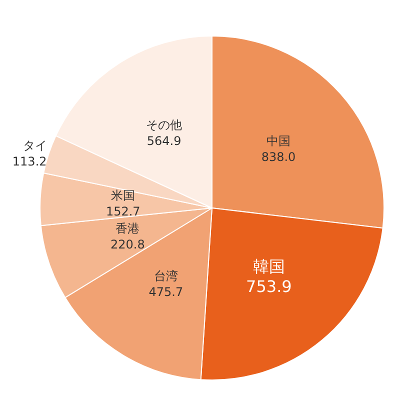 This screenshot has width=400, height=400. I want to click on slice-label: その他, so click(164, 125).